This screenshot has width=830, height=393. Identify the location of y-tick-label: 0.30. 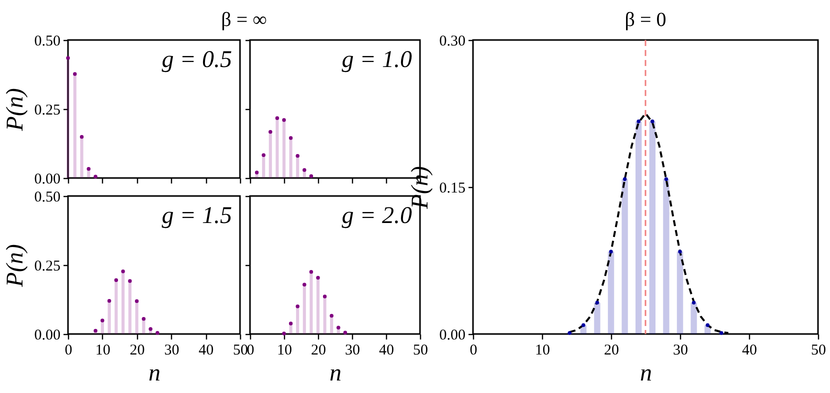
(452, 42).